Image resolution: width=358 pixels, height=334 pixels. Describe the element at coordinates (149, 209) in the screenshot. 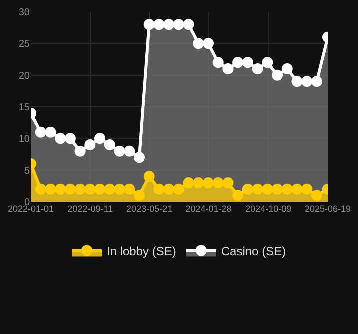

I see `x-tick-label: 2023-05-21` at that location.